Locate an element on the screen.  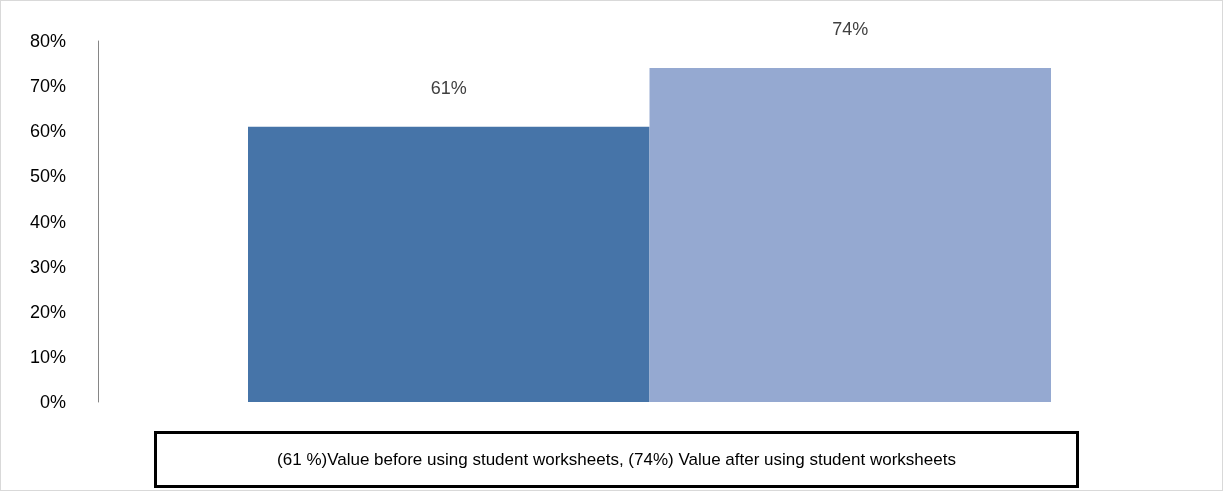
data-label: 74% is located at coordinates (850, 29).